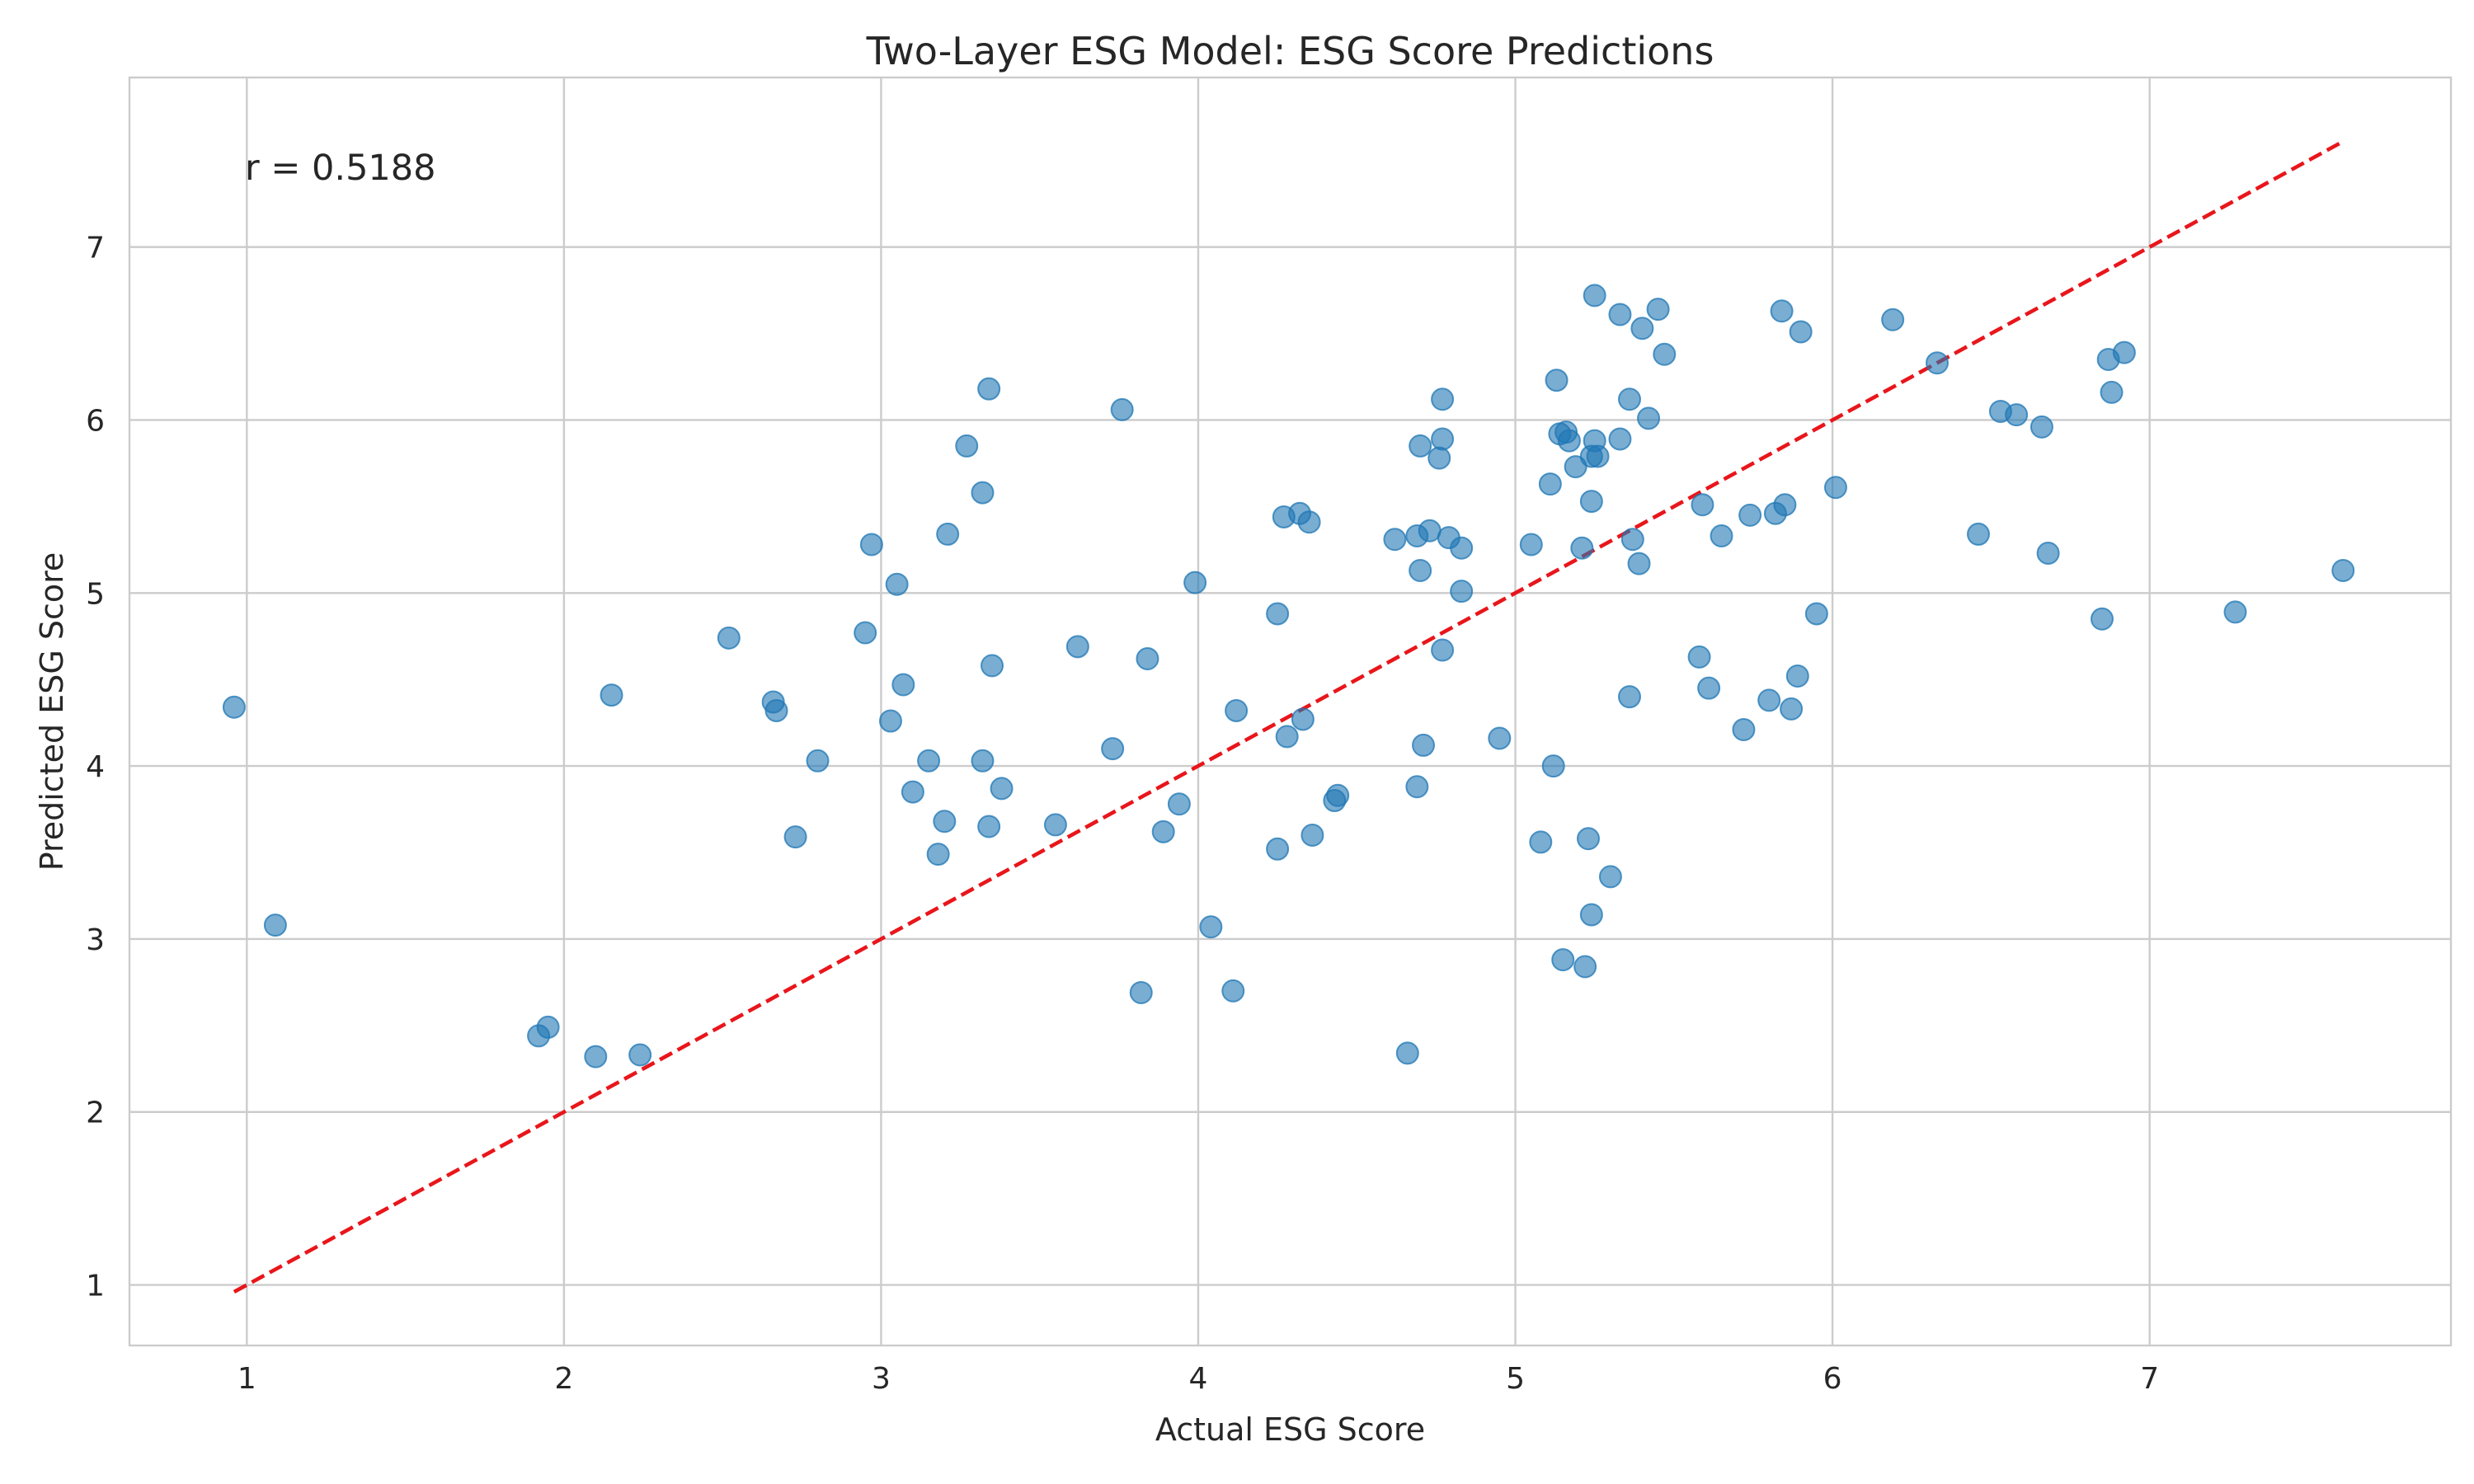 The image size is (2474, 1484). I want to click on y-tick-label: 3, so click(95, 940).